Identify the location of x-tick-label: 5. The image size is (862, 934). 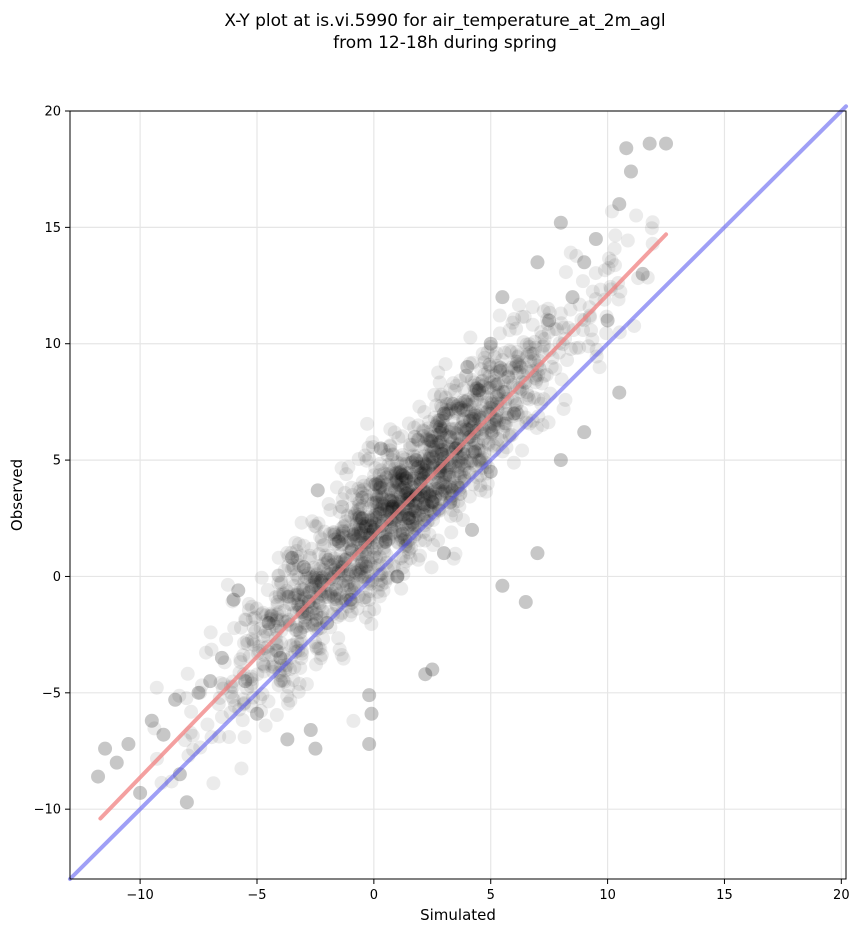
(491, 895).